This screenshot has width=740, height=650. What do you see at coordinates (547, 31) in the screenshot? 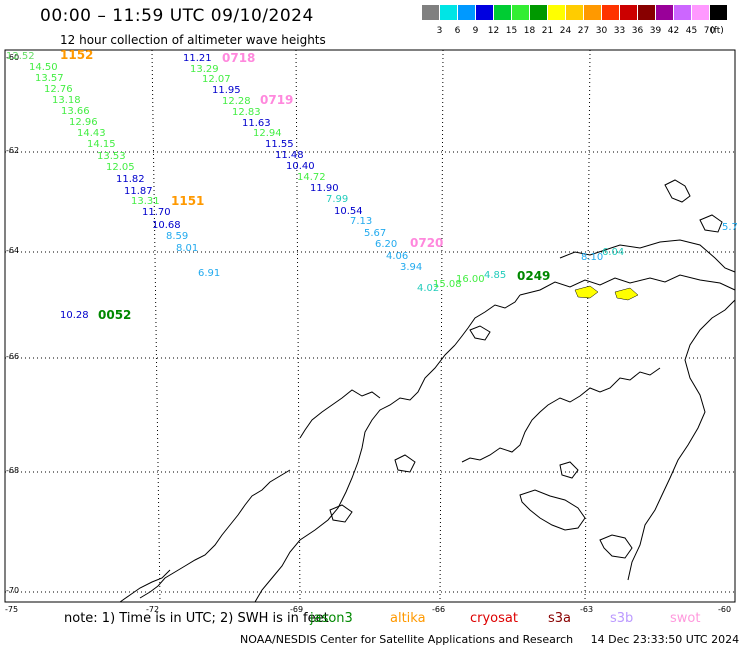
I see `legend-tick-label: 21` at bounding box center [547, 31].